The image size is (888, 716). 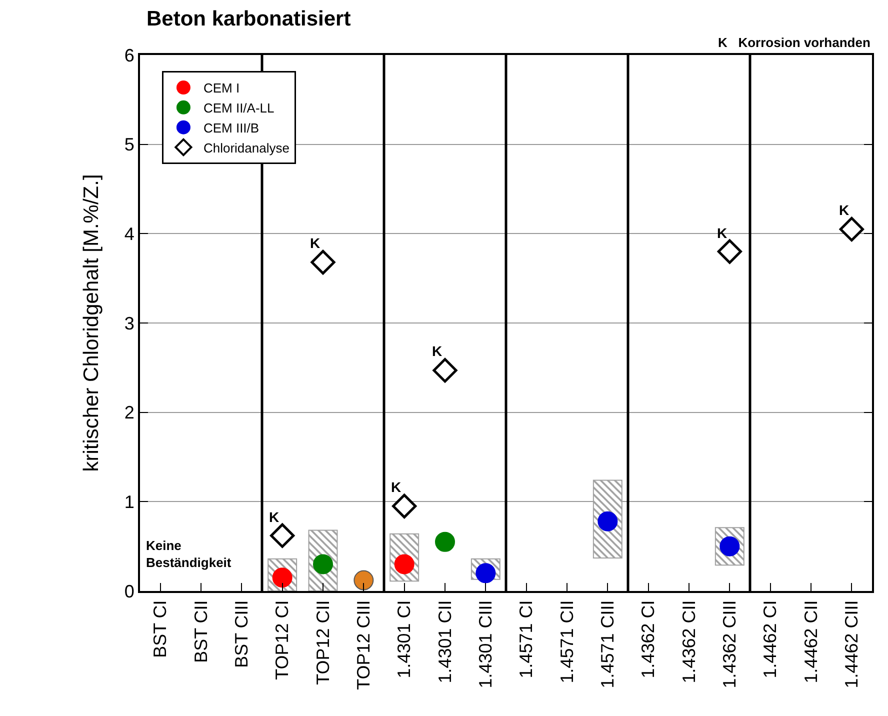 What do you see at coordinates (129, 591) in the screenshot?
I see `y-tick-label: 0` at bounding box center [129, 591].